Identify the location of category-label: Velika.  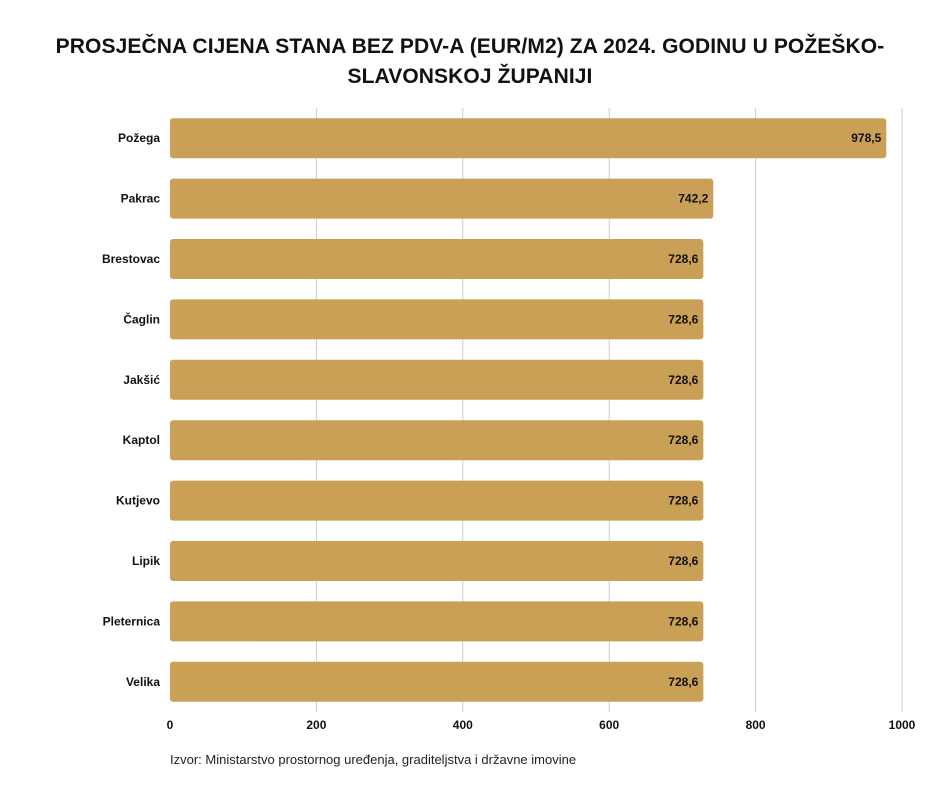
(143, 682).